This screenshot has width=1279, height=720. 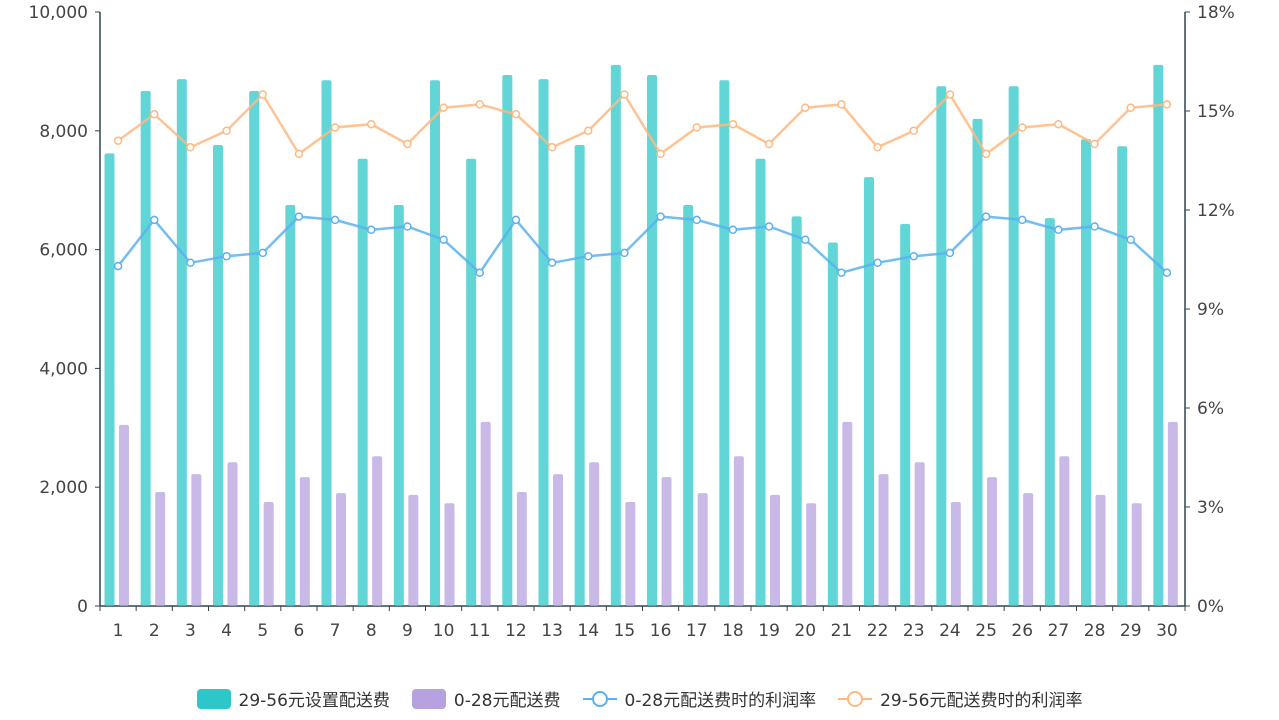 What do you see at coordinates (516, 631) in the screenshot?
I see `x-axis-tick-label: 12` at bounding box center [516, 631].